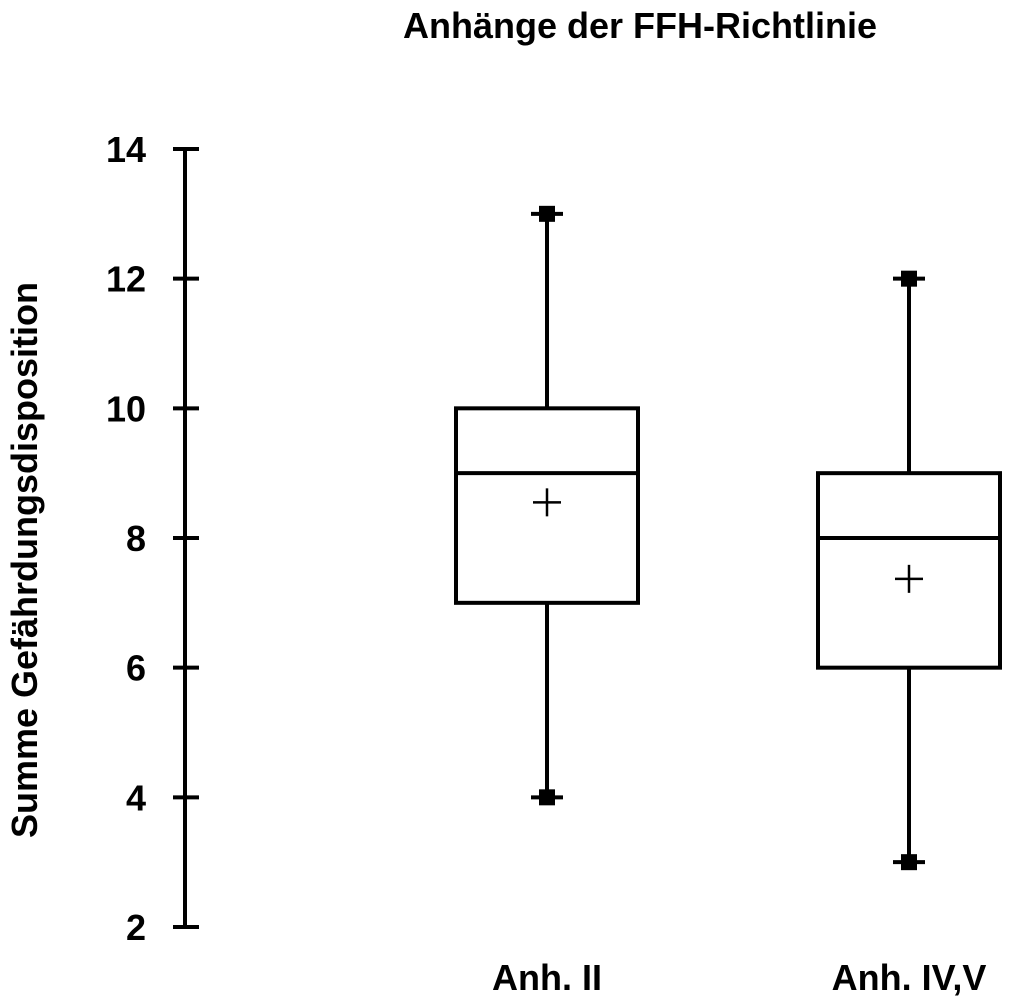  I want to click on y-axis-ticks: 2 4 6 8 10 12 14, so click(152, 538).